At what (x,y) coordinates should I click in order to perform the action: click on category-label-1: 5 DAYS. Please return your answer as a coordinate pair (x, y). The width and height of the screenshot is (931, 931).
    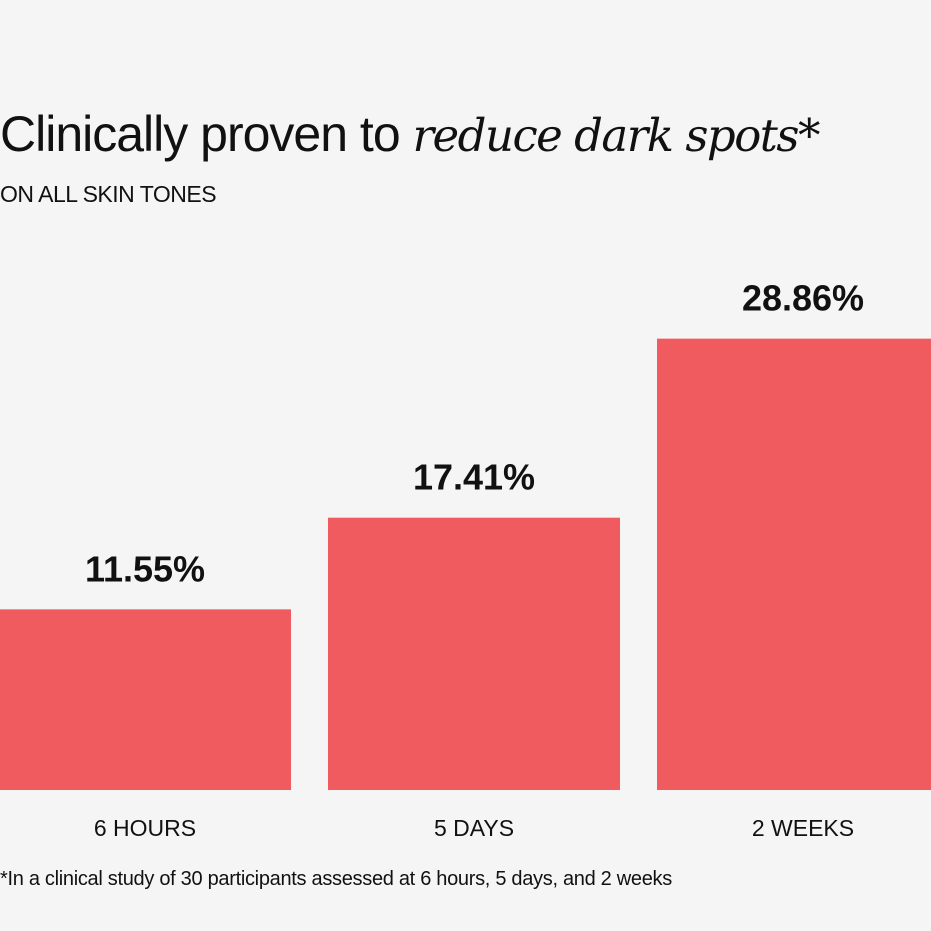
    Looking at the image, I should click on (474, 828).